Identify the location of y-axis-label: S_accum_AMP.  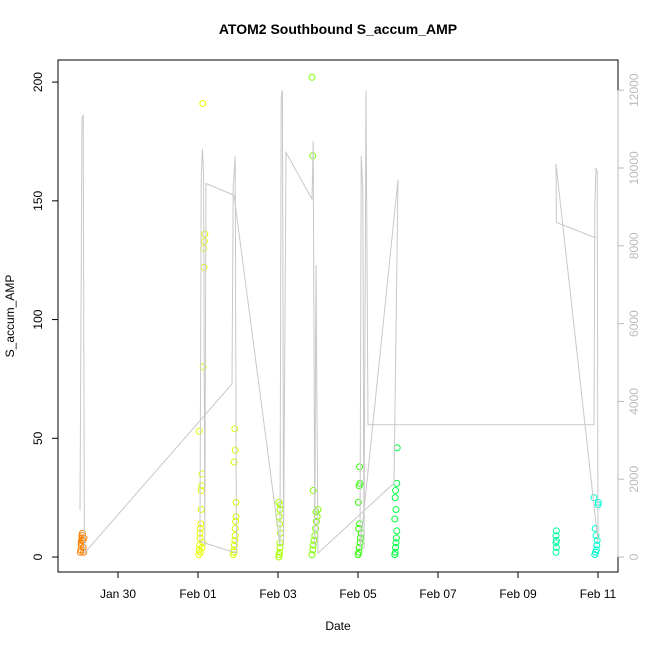
(10, 316).